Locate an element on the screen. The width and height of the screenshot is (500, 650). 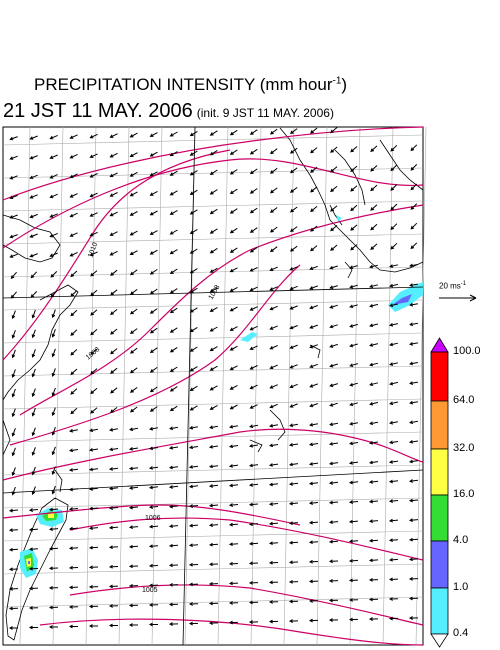
isobar-label: 1005 is located at coordinates (150, 590).